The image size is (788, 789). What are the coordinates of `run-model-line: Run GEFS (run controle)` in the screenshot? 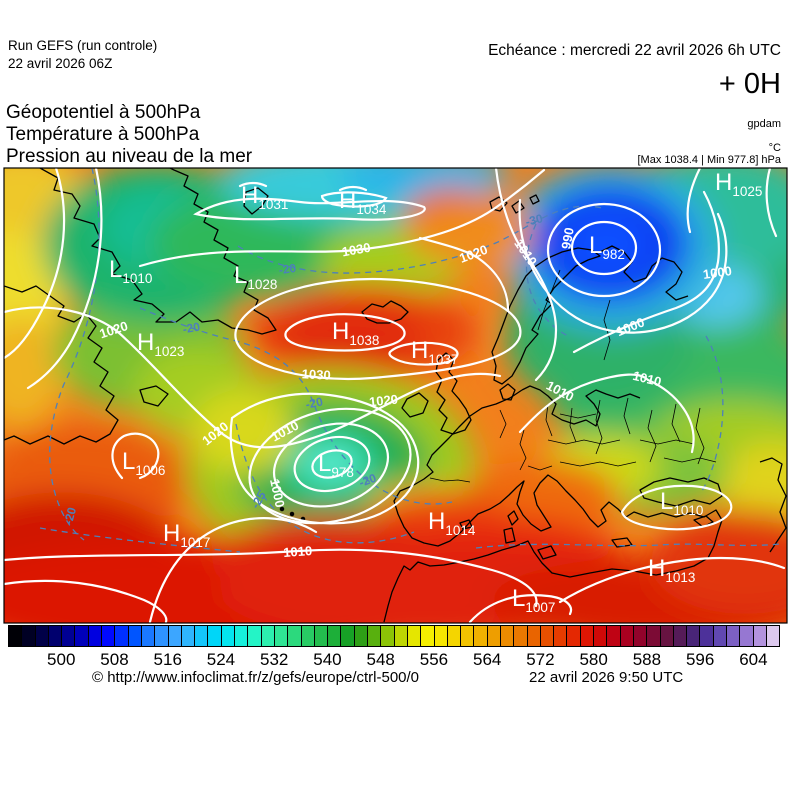 It's located at (83, 45).